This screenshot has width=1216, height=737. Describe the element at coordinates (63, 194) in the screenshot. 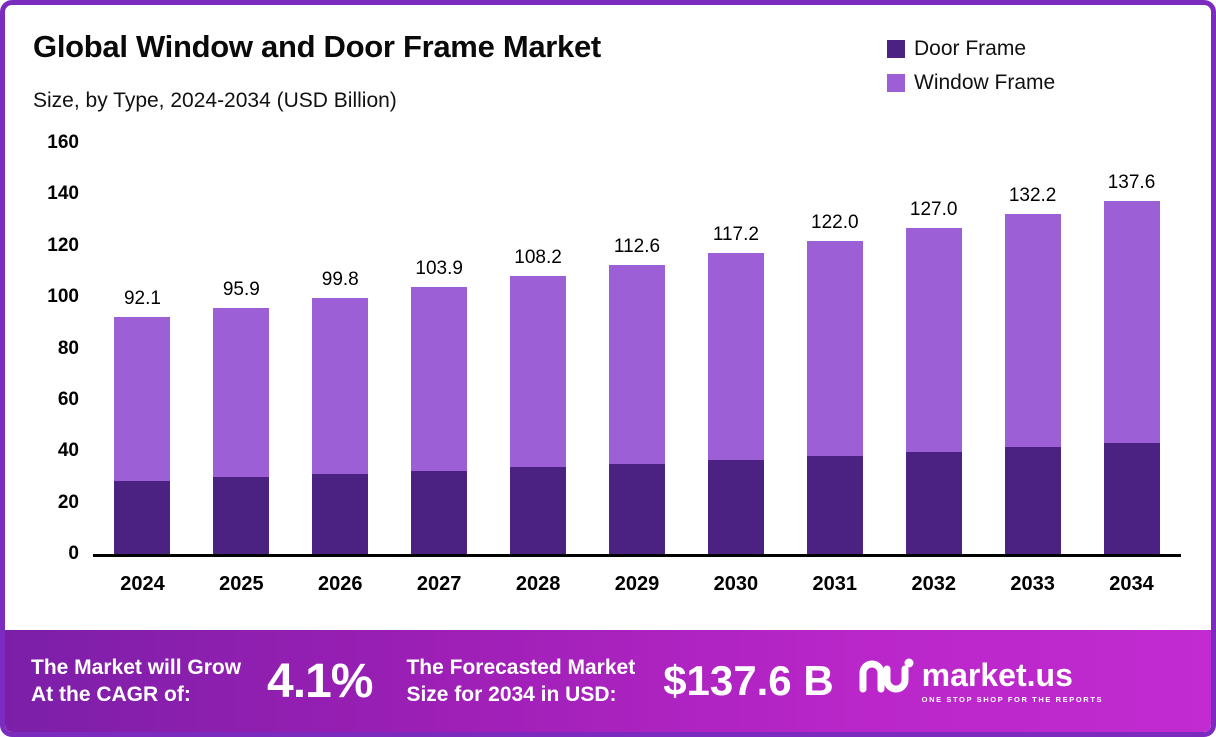

I see `y-axis-label: 140` at that location.